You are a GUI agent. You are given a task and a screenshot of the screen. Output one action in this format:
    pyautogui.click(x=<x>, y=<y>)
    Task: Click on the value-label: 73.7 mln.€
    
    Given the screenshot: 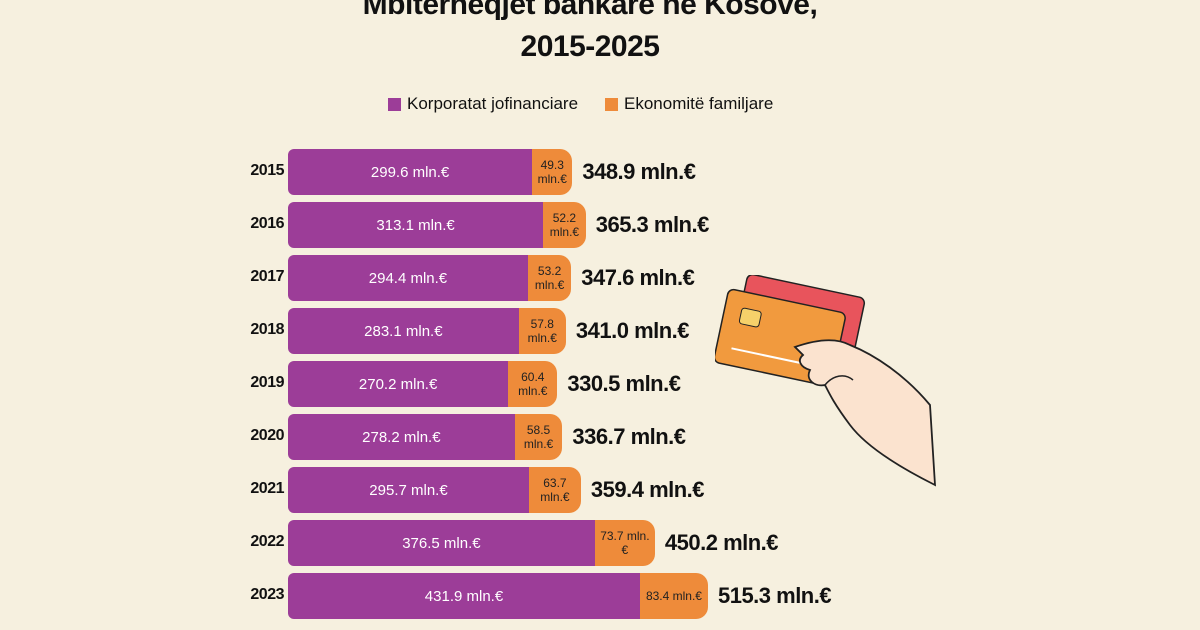 What is the action you would take?
    pyautogui.click(x=625, y=543)
    